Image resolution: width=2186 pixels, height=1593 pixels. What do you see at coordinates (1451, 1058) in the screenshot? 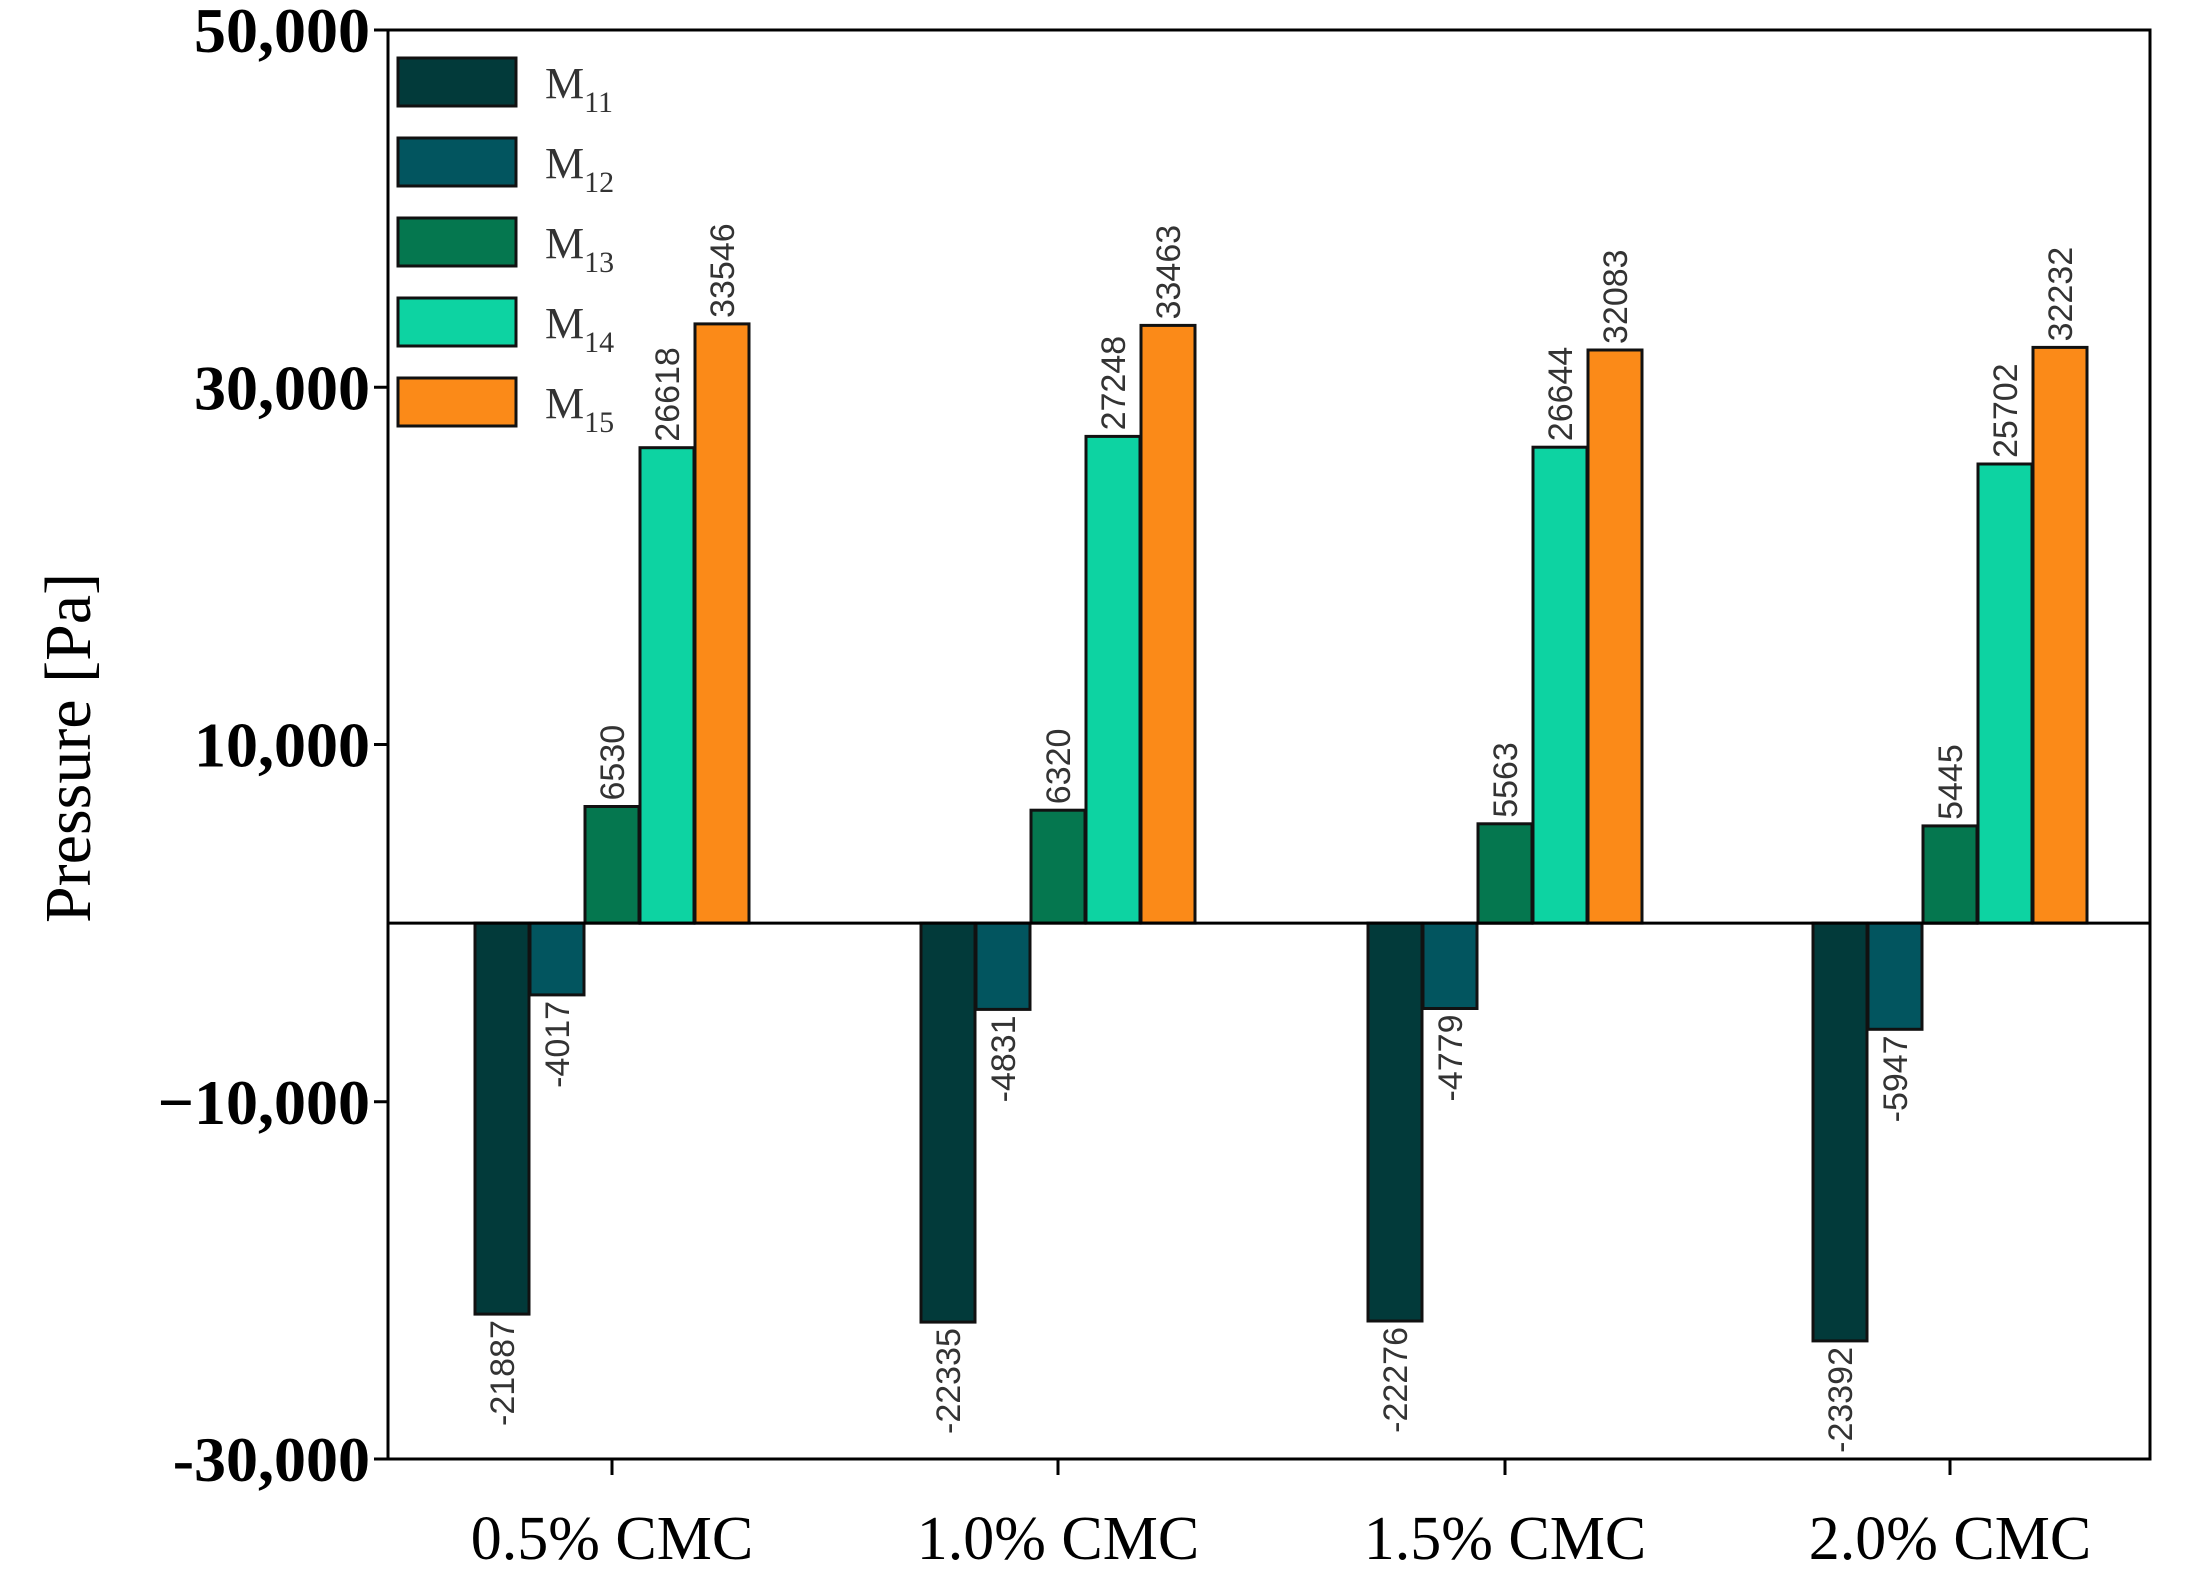
I see `data-label-m12-3: -4779` at bounding box center [1451, 1058].